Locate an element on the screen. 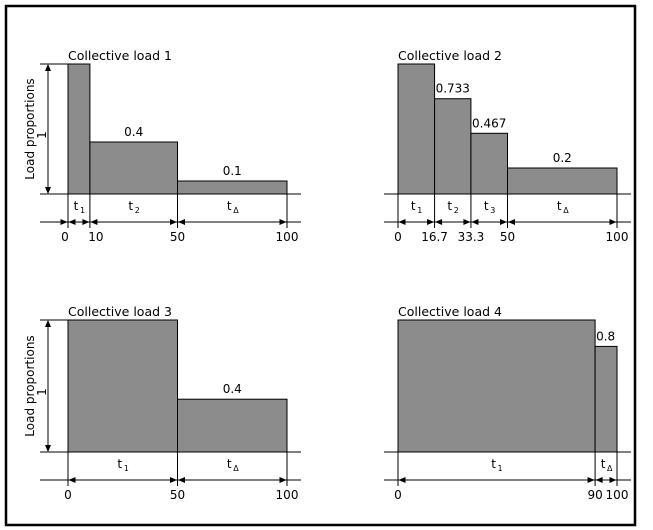 The width and height of the screenshot is (653, 530). chart-panel-4: Collective load 40.8t 1 t Δ0 90 100 is located at coordinates (507, 403).